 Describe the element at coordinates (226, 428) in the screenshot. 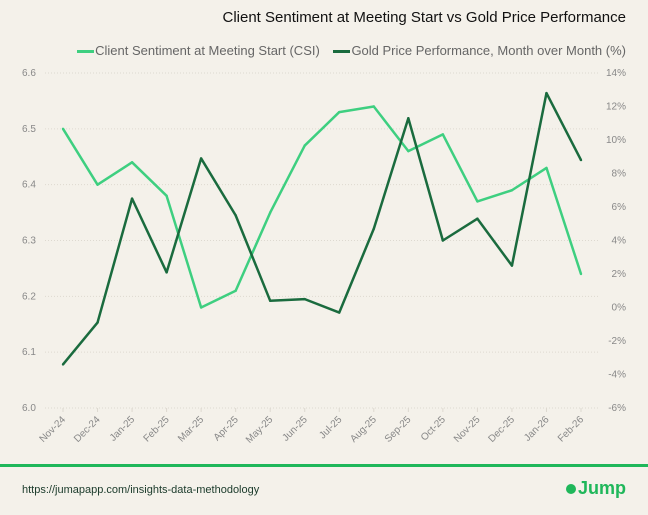

I see `x-tick-label: Apr-25` at that location.